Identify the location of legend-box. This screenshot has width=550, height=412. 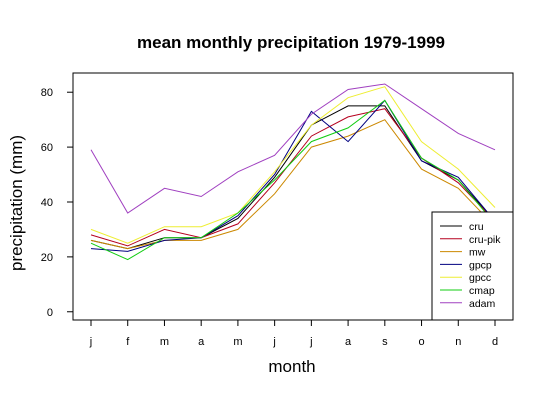
(472, 266).